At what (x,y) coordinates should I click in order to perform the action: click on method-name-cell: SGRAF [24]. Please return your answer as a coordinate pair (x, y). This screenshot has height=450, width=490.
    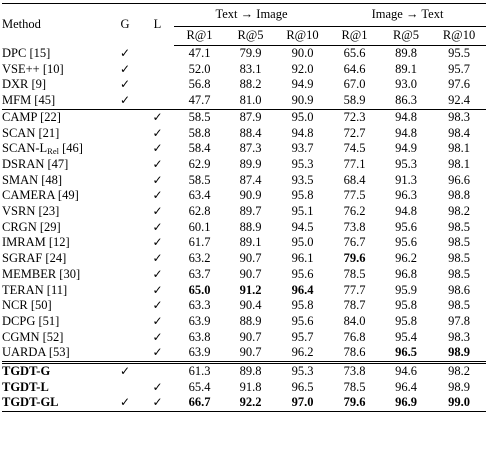
    Looking at the image, I should click on (55, 259).